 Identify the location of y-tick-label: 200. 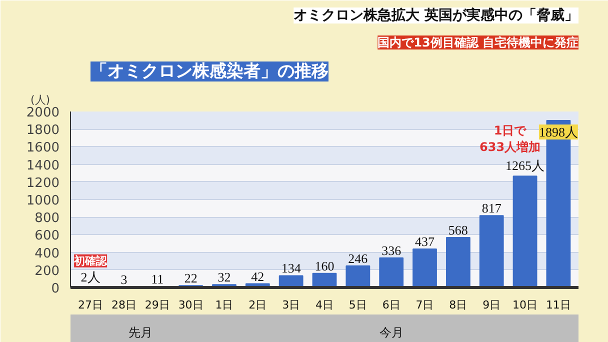
(47, 271).